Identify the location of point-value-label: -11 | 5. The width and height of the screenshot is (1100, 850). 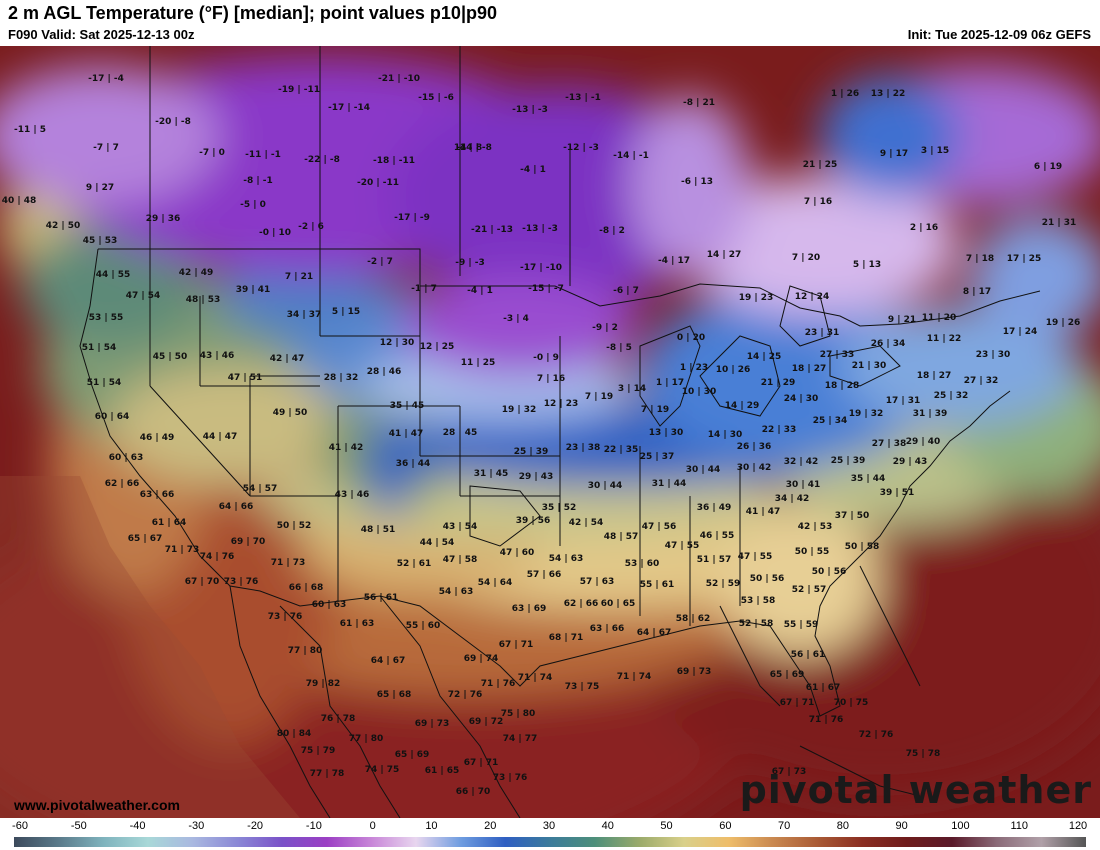
(30, 130).